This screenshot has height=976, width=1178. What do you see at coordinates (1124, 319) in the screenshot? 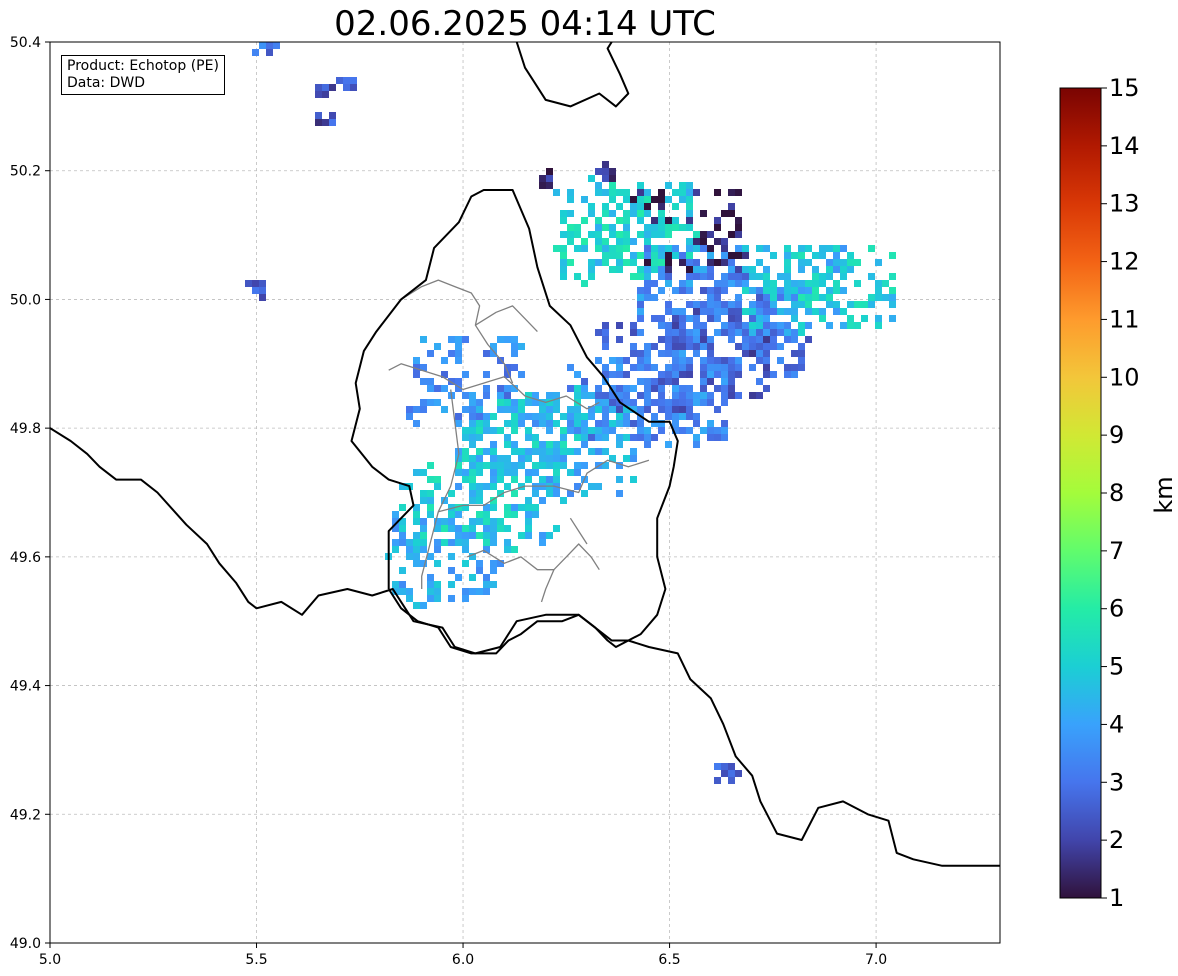
I see `colorbar-tick-label: 11` at bounding box center [1124, 319].